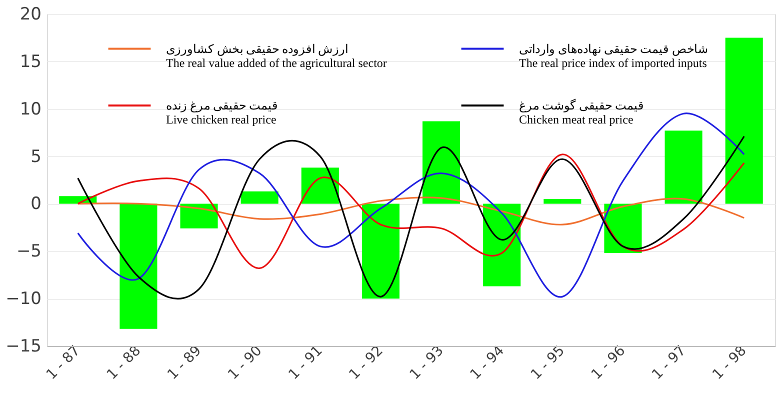 This screenshot has height=410, width=783. I want to click on x-tick-label: 1 - 95, so click(548, 362).